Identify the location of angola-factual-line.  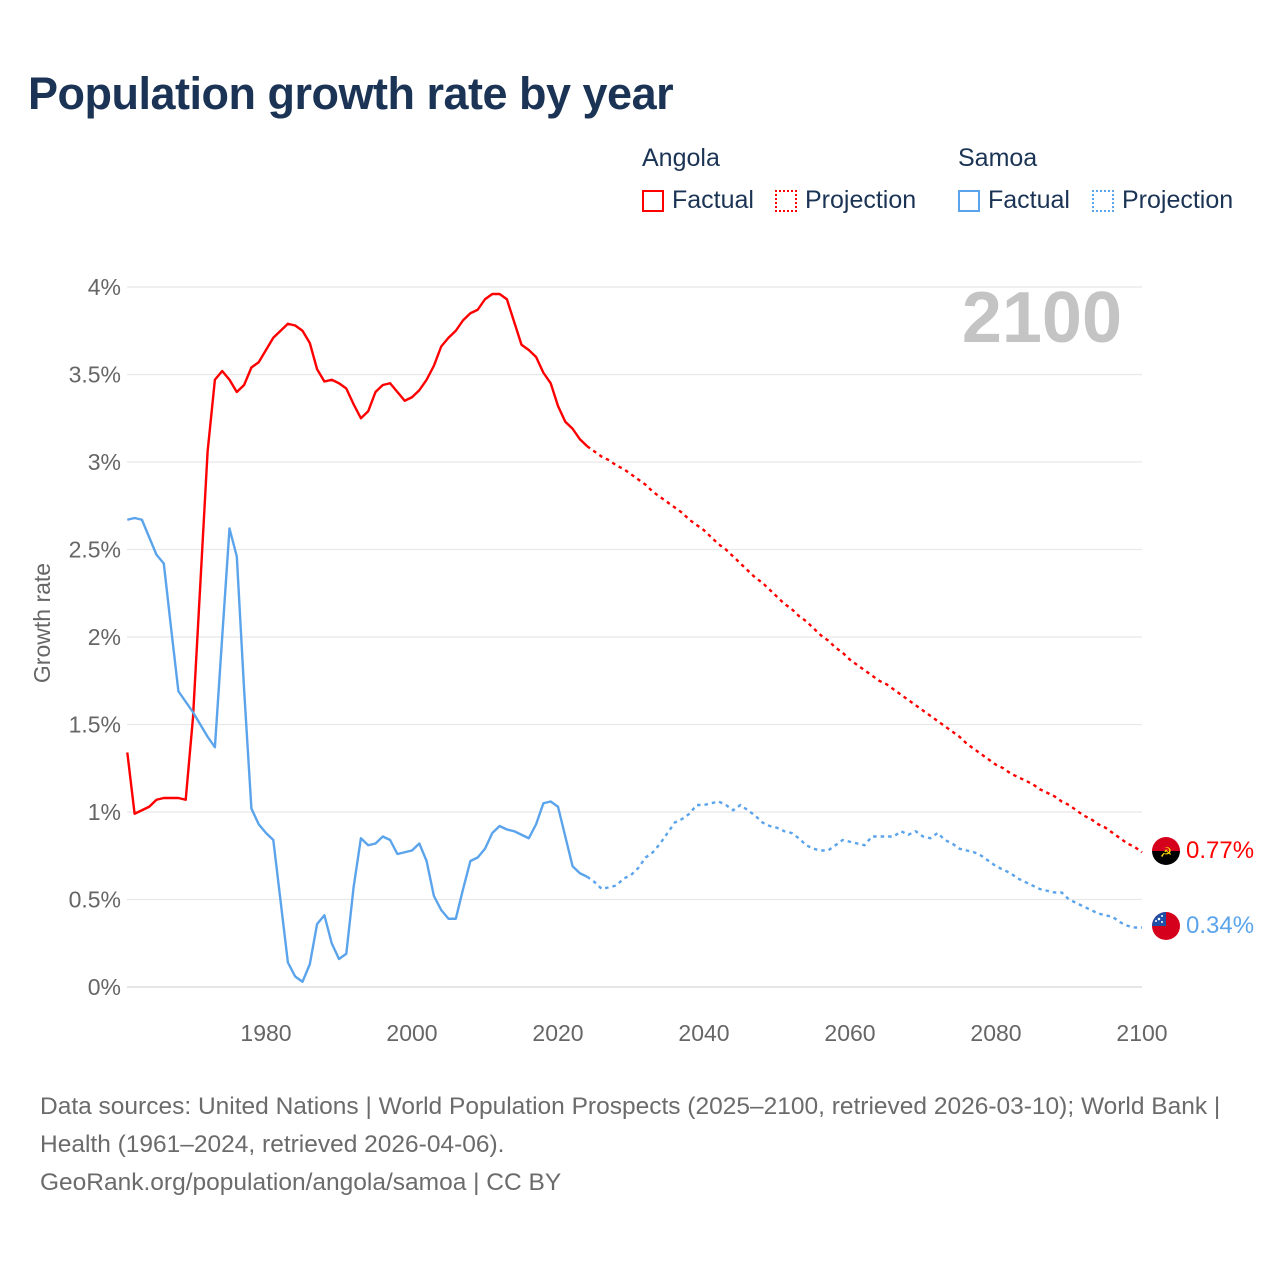
(357, 553).